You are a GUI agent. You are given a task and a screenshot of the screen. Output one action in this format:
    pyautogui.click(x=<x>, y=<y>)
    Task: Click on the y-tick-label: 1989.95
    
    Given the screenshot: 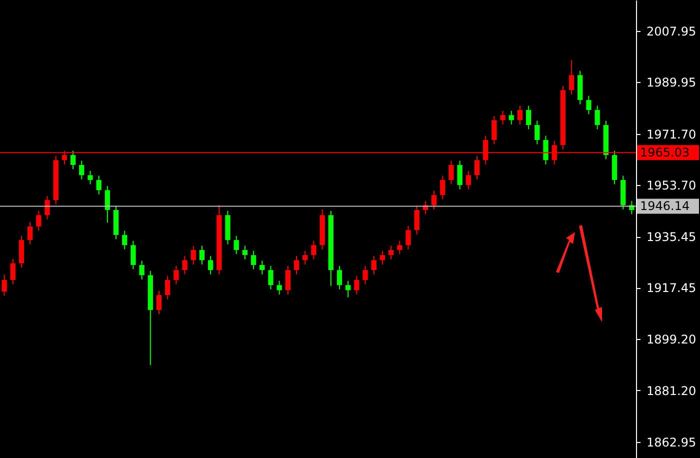 What is the action you would take?
    pyautogui.click(x=671, y=83)
    